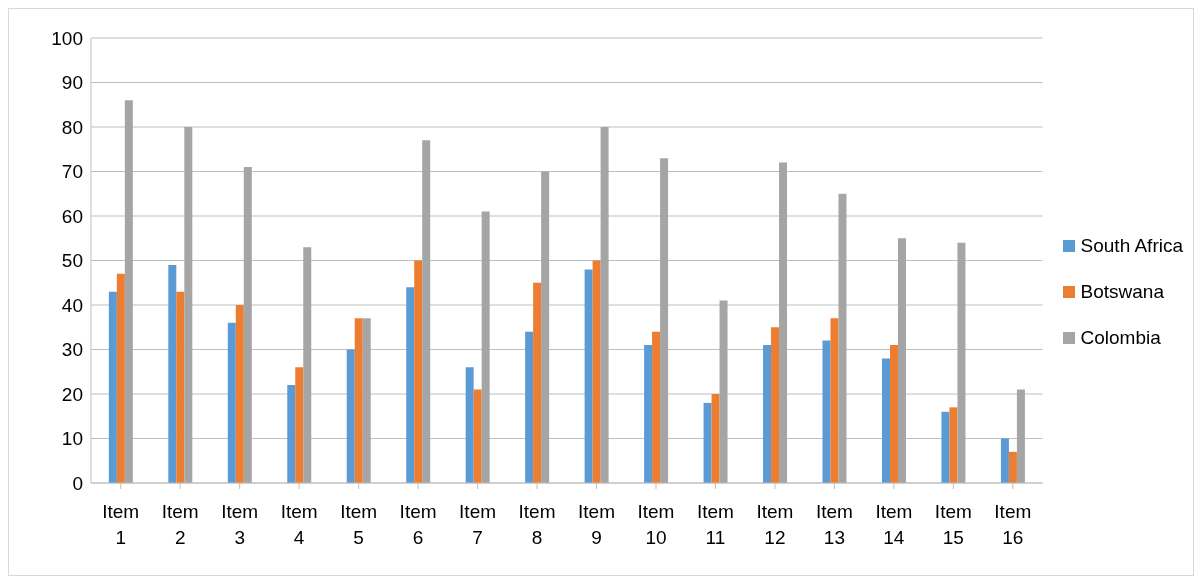 This screenshot has height=579, width=1196. Describe the element at coordinates (478, 524) in the screenshot. I see `x-tick-label: Item 7` at that location.